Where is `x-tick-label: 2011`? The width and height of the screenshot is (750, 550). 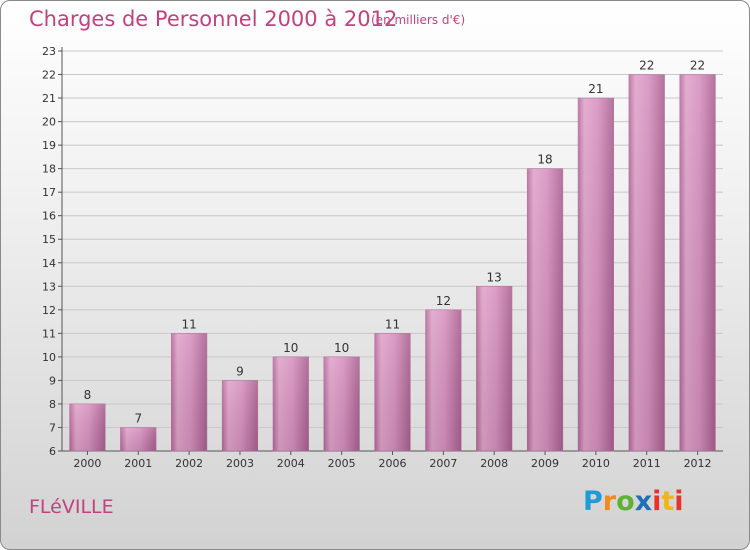 x-tick-label: 2011 is located at coordinates (647, 463).